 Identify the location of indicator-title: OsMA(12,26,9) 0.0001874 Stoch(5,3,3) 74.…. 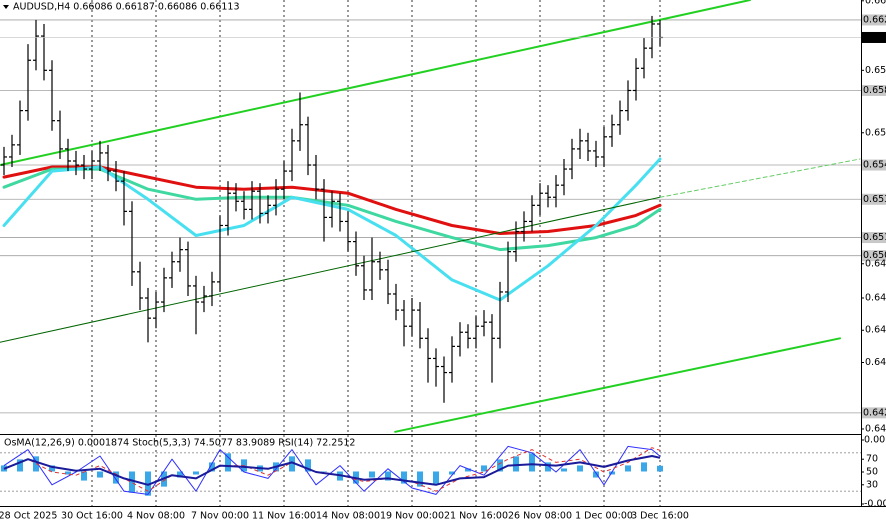
(179, 443).